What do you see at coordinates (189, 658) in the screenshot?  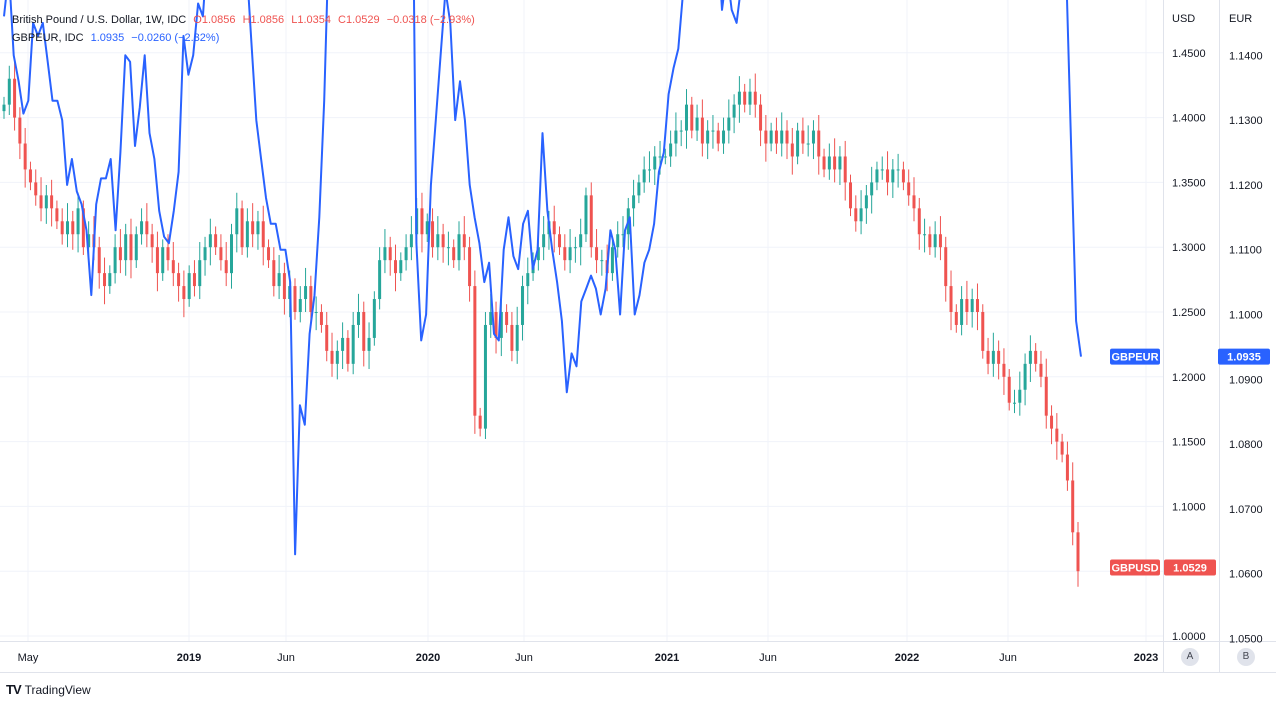 I see `time-tick-label: 2019` at bounding box center [189, 658].